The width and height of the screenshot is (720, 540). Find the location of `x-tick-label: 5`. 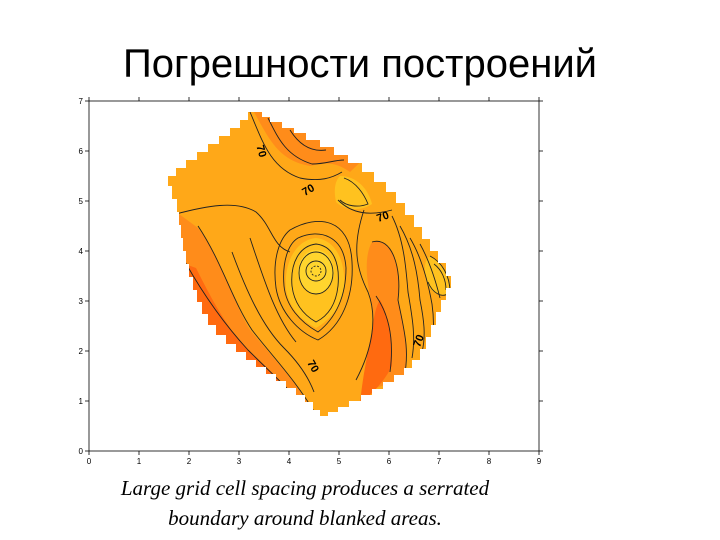

x-tick-label: 5 is located at coordinates (339, 461).